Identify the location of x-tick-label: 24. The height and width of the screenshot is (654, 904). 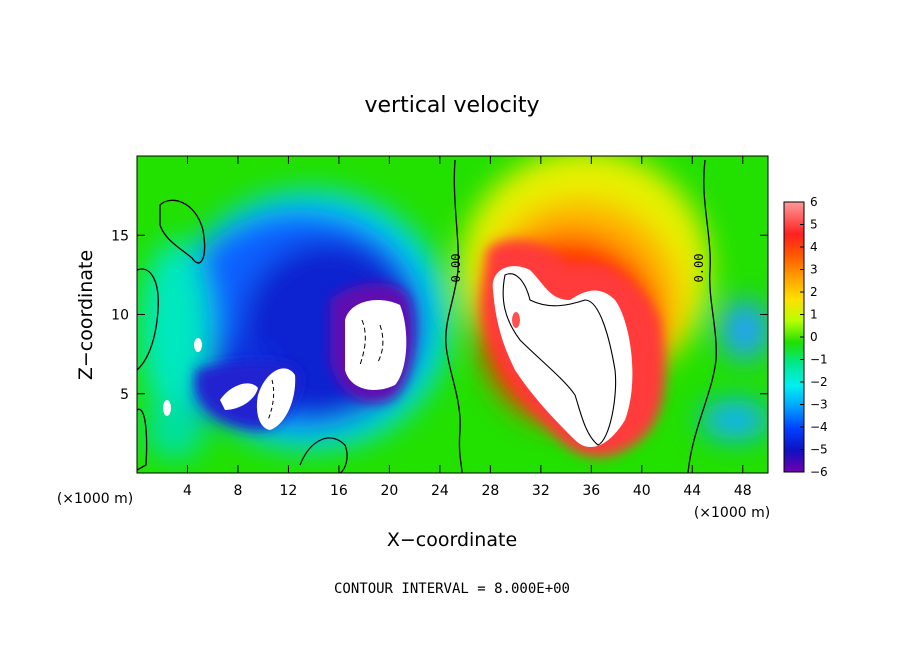
(440, 491).